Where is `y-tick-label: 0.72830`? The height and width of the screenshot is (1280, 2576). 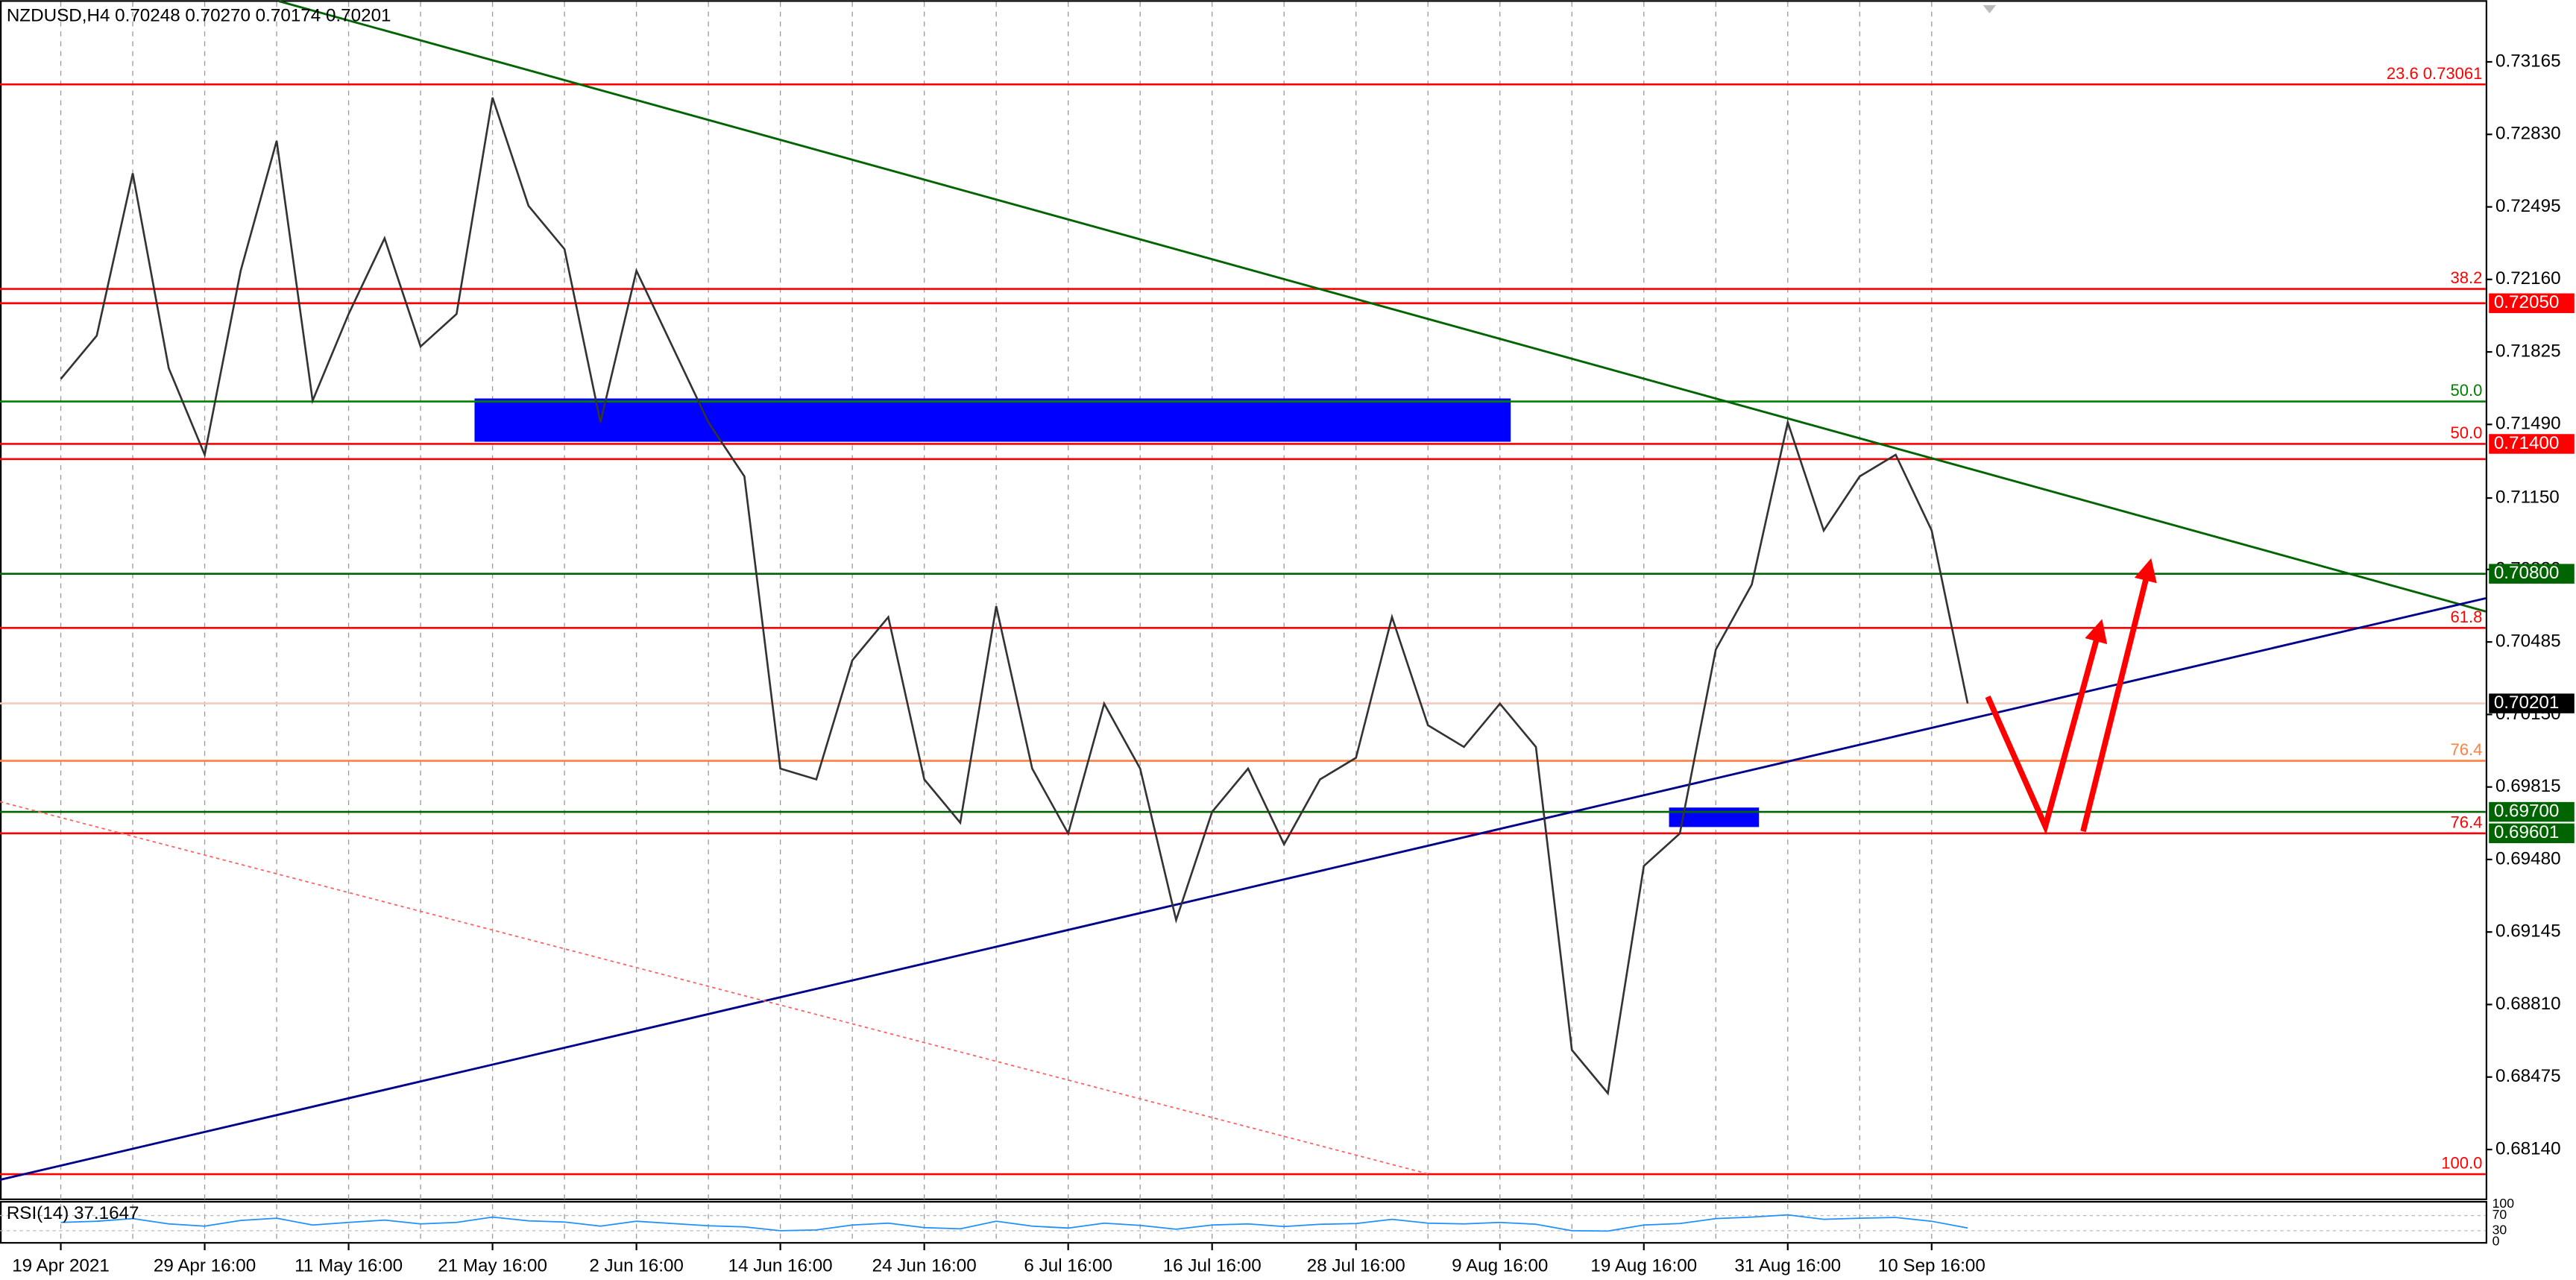
y-tick-label: 0.72830 is located at coordinates (2528, 134).